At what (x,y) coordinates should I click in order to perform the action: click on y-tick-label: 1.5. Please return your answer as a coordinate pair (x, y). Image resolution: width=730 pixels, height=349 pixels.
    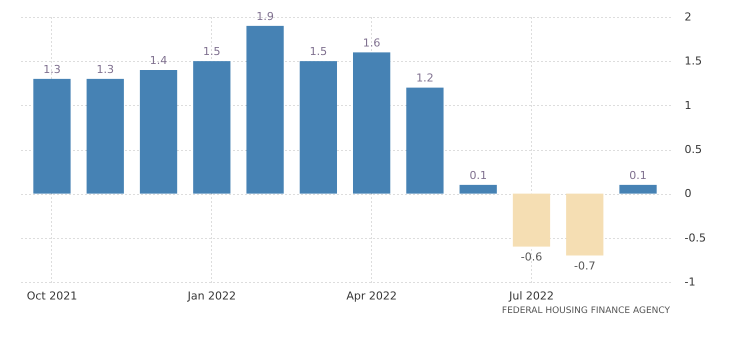
    Looking at the image, I should click on (693, 61).